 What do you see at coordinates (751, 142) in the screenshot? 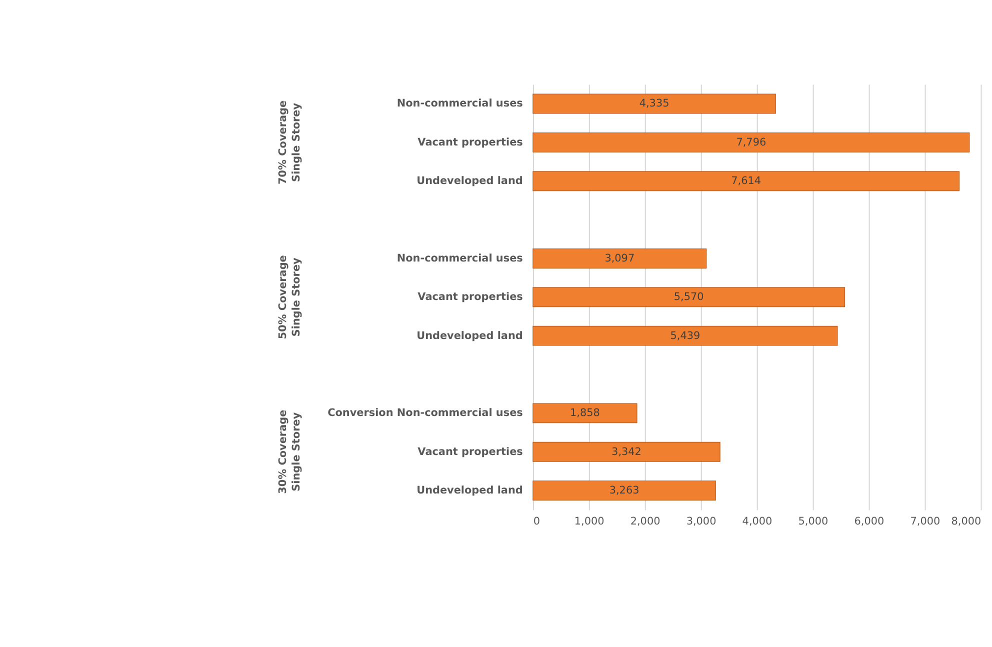
I see `data-label: 7,796` at bounding box center [751, 142].